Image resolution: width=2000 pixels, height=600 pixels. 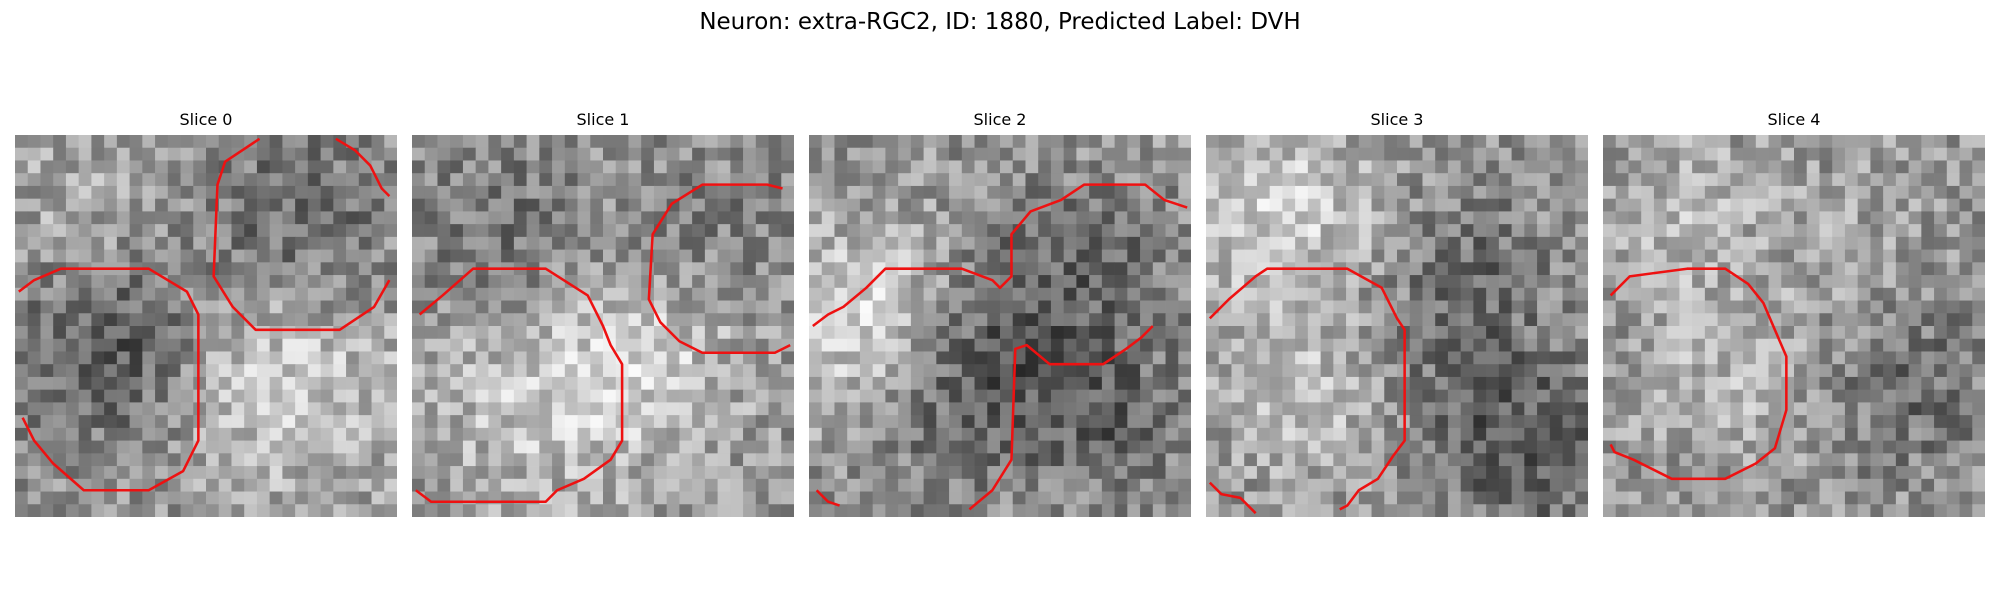 What do you see at coordinates (1794, 313) in the screenshot?
I see `slice-panel-4: Slice 4` at bounding box center [1794, 313].